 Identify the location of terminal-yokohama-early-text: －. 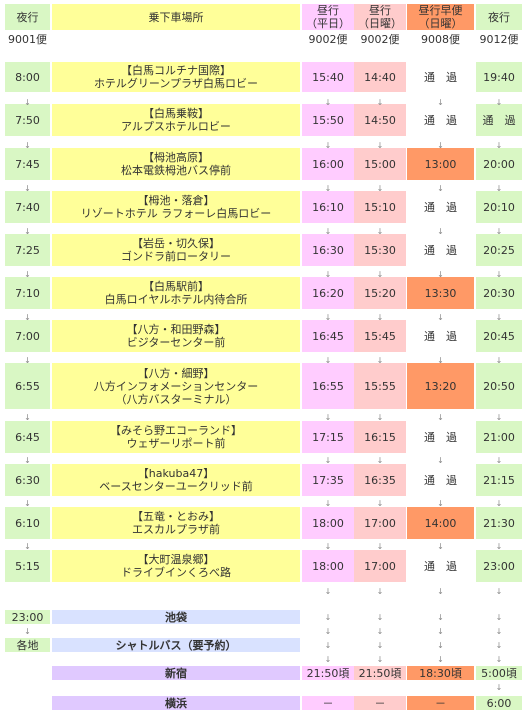
(440, 703).